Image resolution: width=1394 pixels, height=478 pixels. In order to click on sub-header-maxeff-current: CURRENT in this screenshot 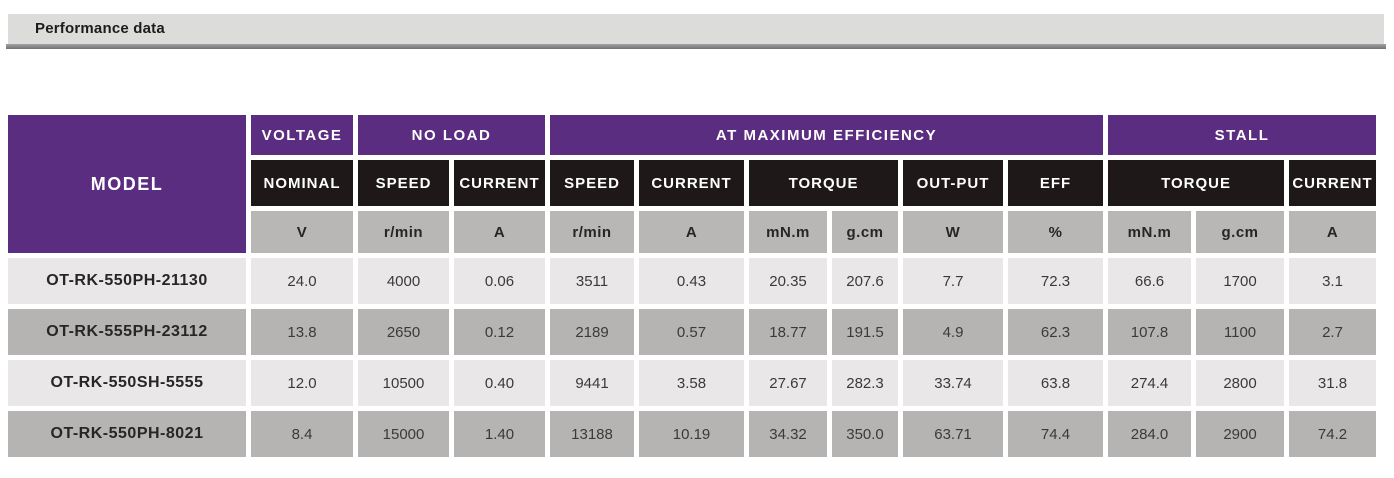, I will do `click(692, 183)`.